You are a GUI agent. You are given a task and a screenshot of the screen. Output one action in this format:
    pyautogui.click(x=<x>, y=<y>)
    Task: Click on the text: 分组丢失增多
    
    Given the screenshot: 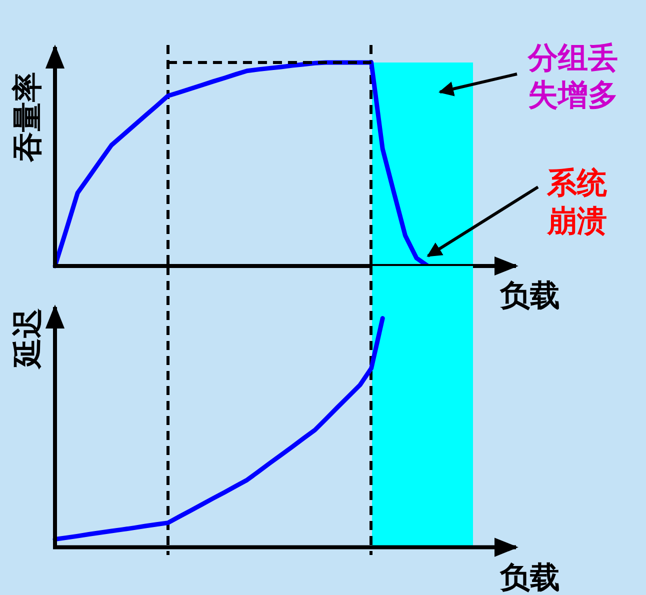 What is the action you would take?
    pyautogui.click(x=572, y=77)
    